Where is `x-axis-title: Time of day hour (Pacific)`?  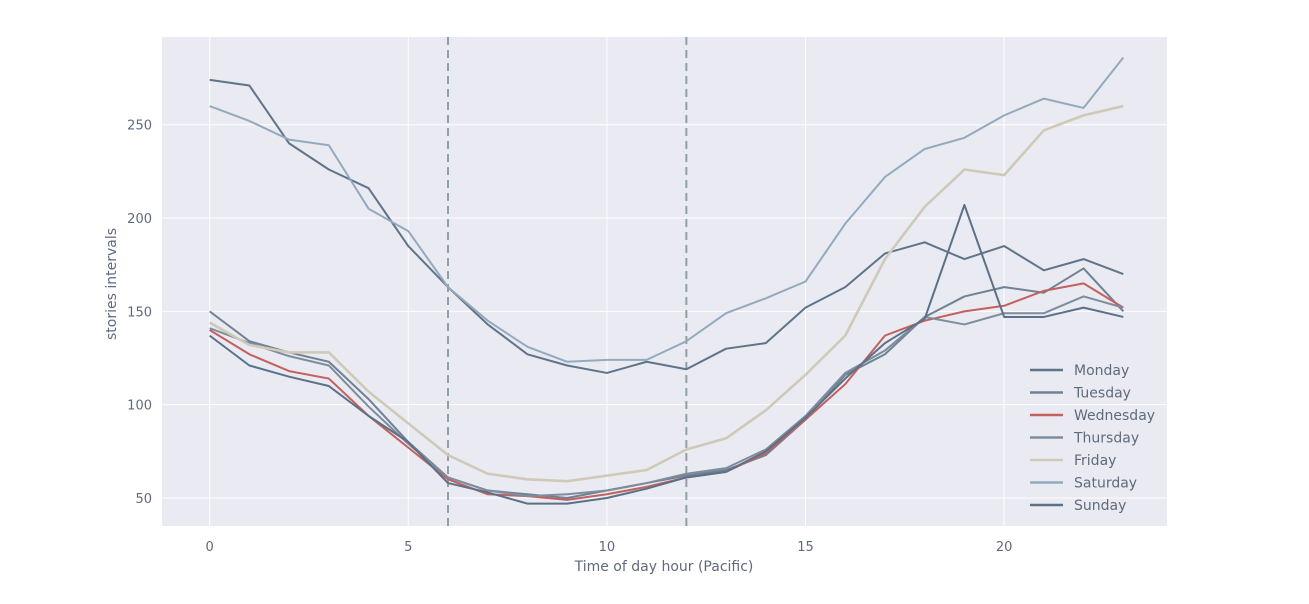
x-axis-title: Time of day hour (Pacific) is located at coordinates (664, 567).